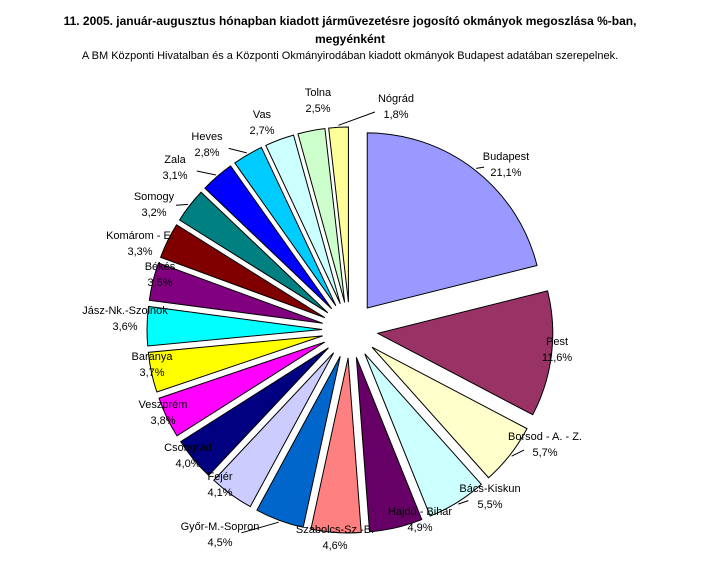  What do you see at coordinates (395, 115) in the screenshot?
I see `slice-label-value-20: 1,8%` at bounding box center [395, 115].